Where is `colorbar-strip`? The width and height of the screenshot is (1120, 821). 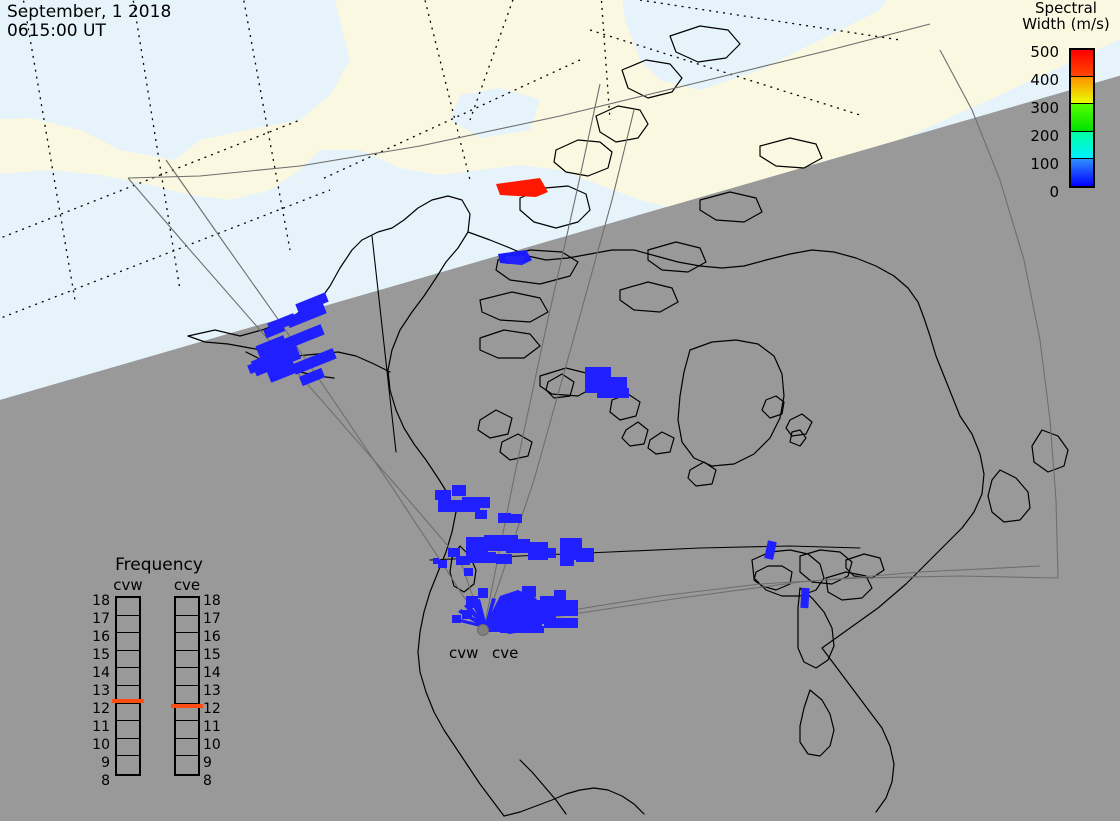 colorbar-strip is located at coordinates (1082, 118).